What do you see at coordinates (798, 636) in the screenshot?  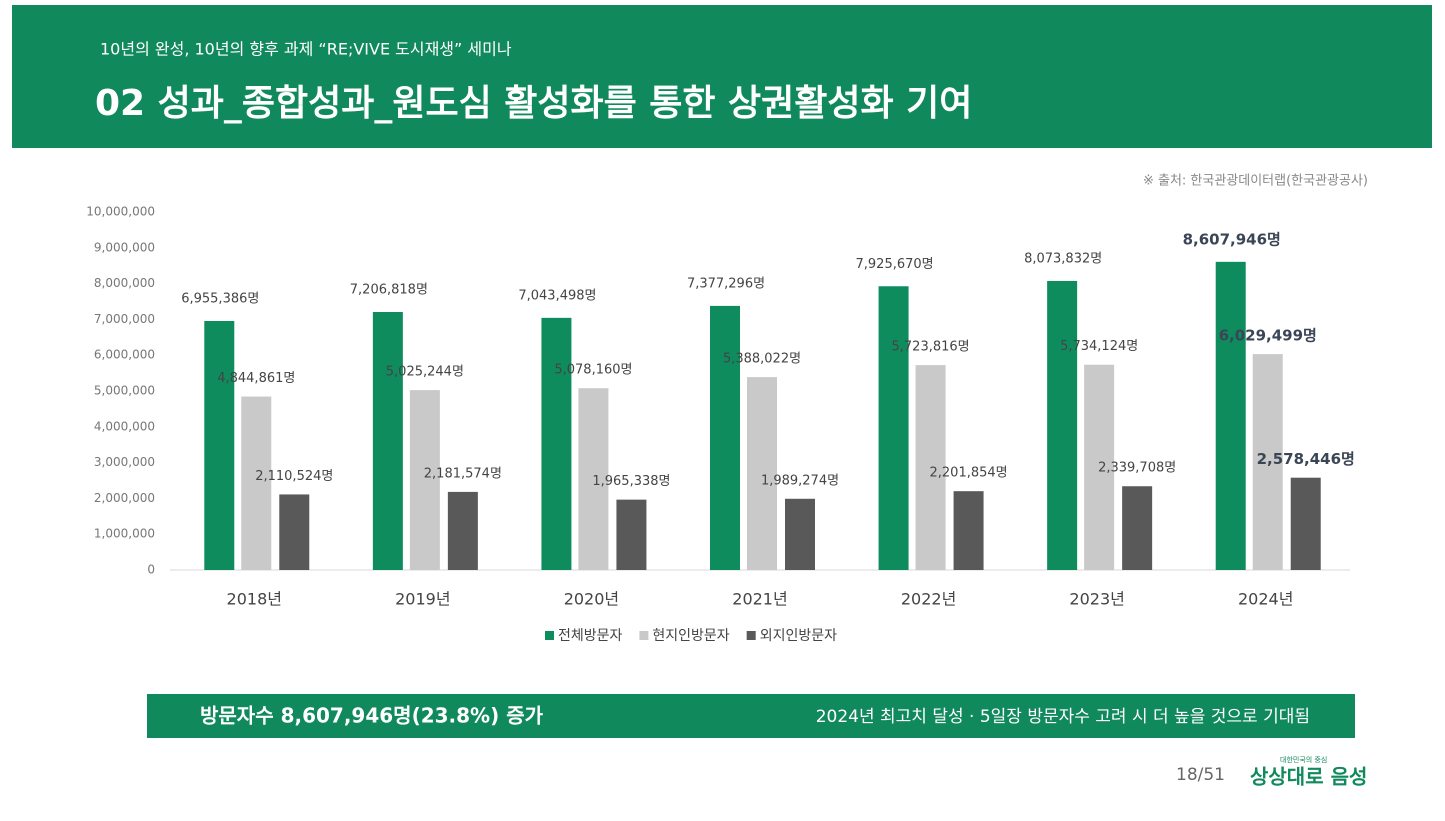 I see `legend-label: 외지인방문자` at bounding box center [798, 636].